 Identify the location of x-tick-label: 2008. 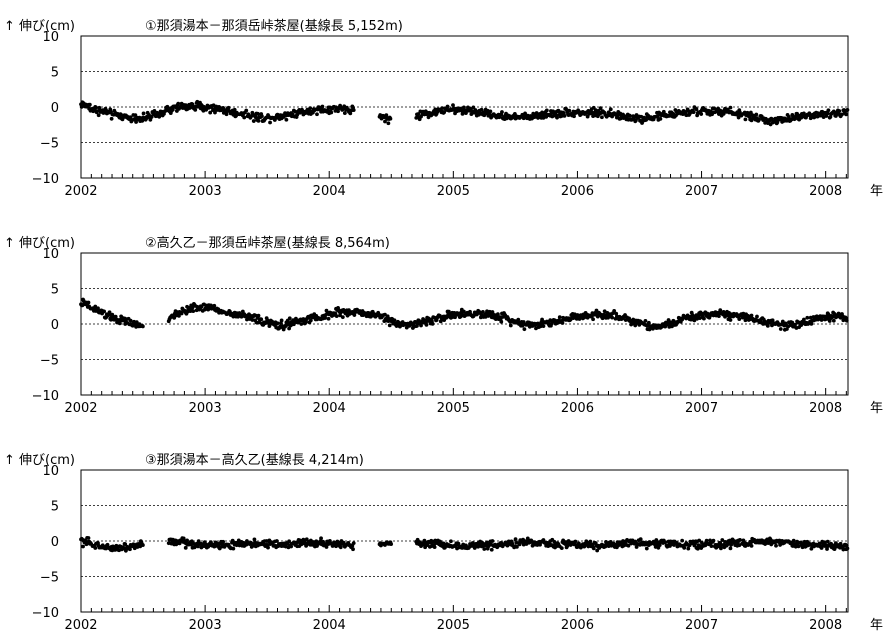
(825, 408).